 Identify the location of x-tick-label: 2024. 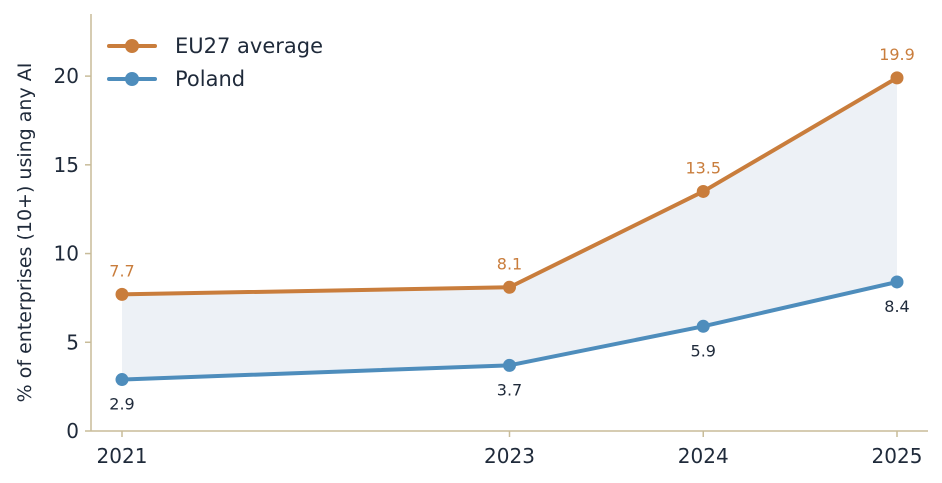
(703, 456).